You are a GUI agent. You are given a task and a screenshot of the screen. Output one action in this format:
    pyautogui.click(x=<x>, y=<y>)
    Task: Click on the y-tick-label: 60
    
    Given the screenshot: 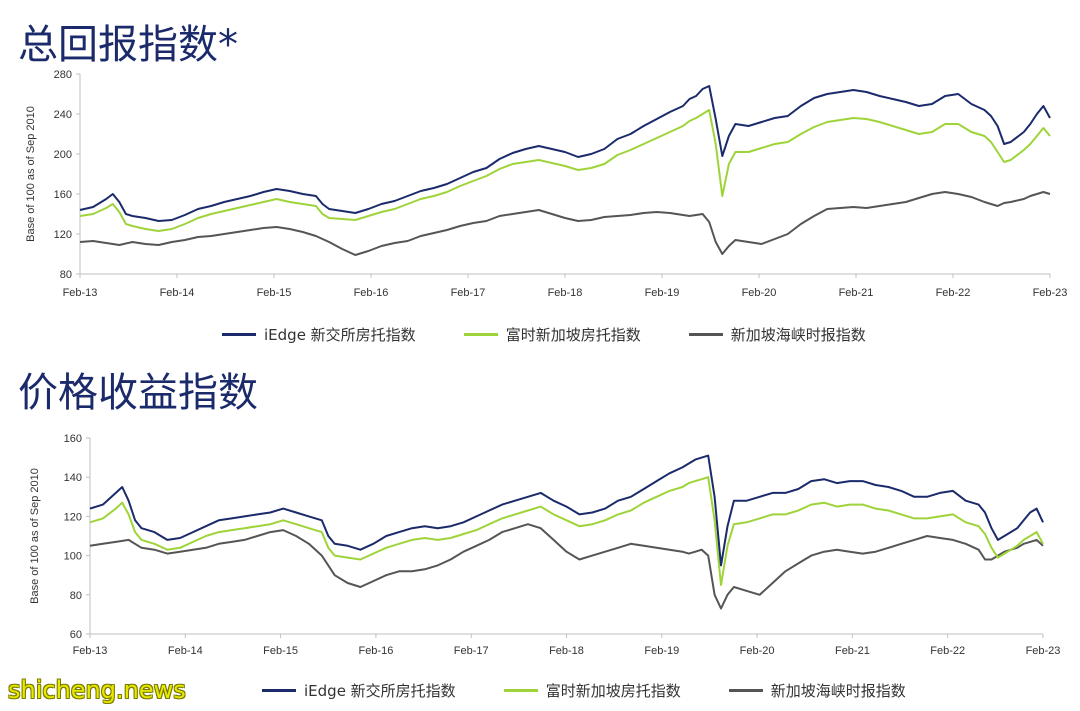 What is the action you would take?
    pyautogui.click(x=76, y=635)
    